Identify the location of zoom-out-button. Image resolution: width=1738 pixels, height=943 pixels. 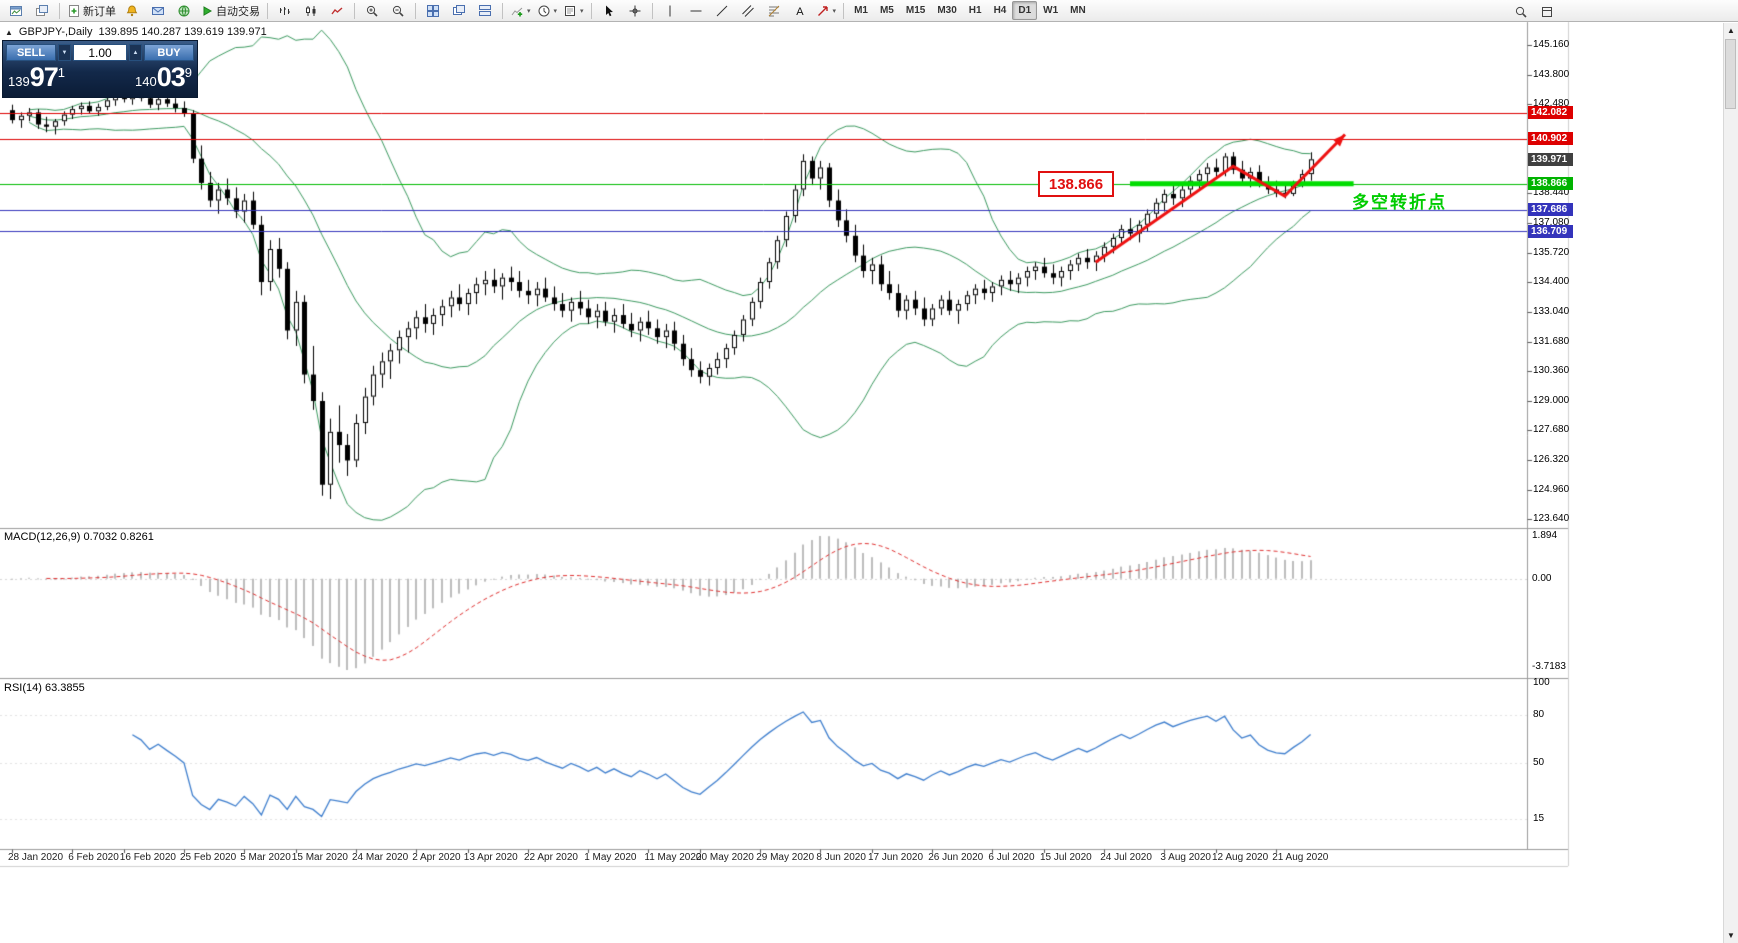
(398, 11).